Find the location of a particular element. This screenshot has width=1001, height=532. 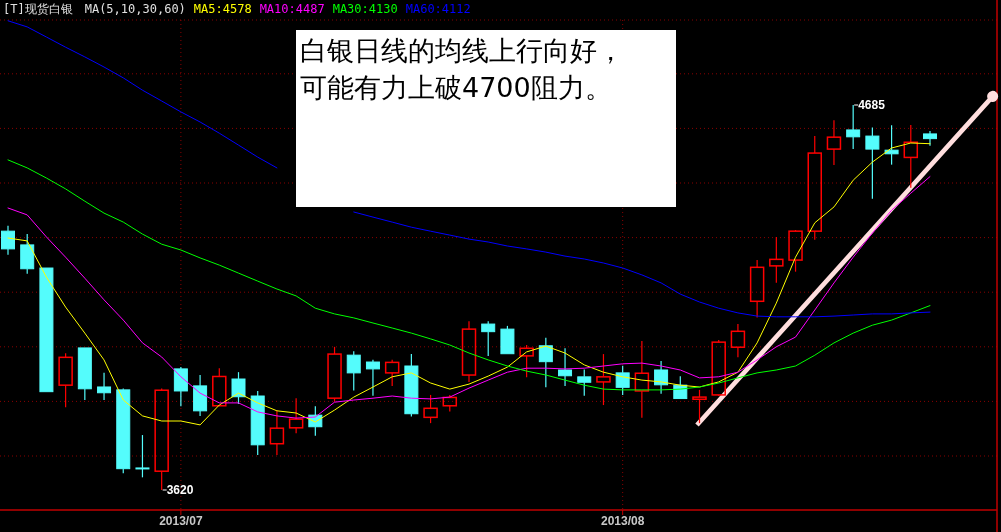

legend: MA(5,10,30,60) MA5:4578 MA10:4487 MA30:4130 MA60:4112 is located at coordinates (277, 9).